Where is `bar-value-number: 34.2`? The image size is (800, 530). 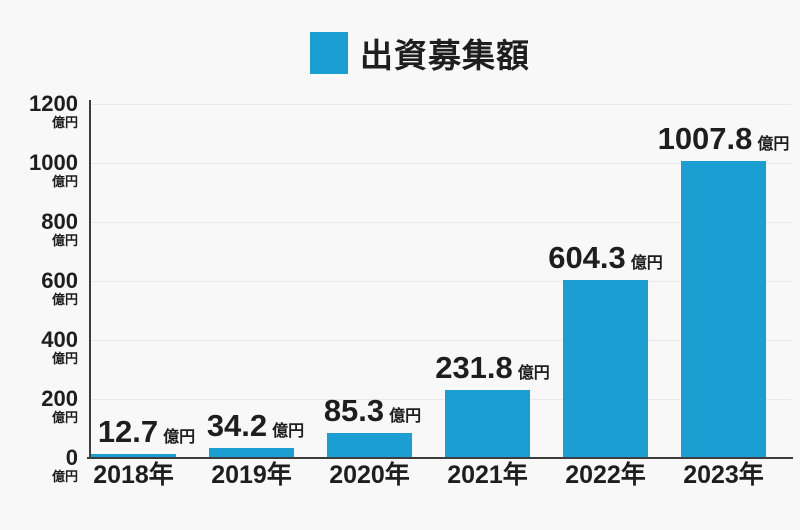 bar-value-number: 34.2 is located at coordinates (237, 425).